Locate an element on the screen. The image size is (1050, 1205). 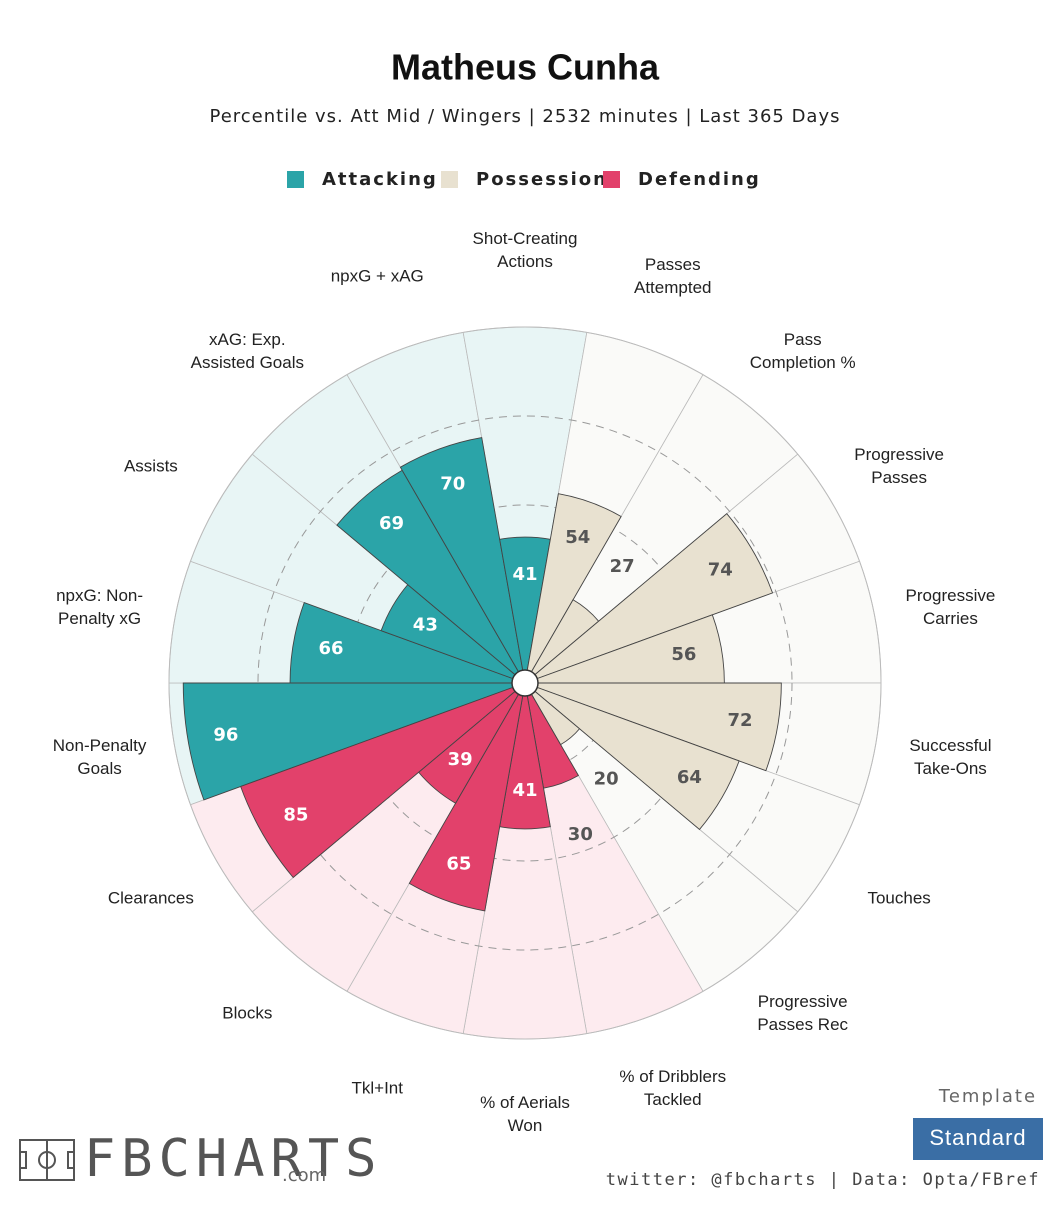
value-label: 64 is located at coordinates (689, 777).